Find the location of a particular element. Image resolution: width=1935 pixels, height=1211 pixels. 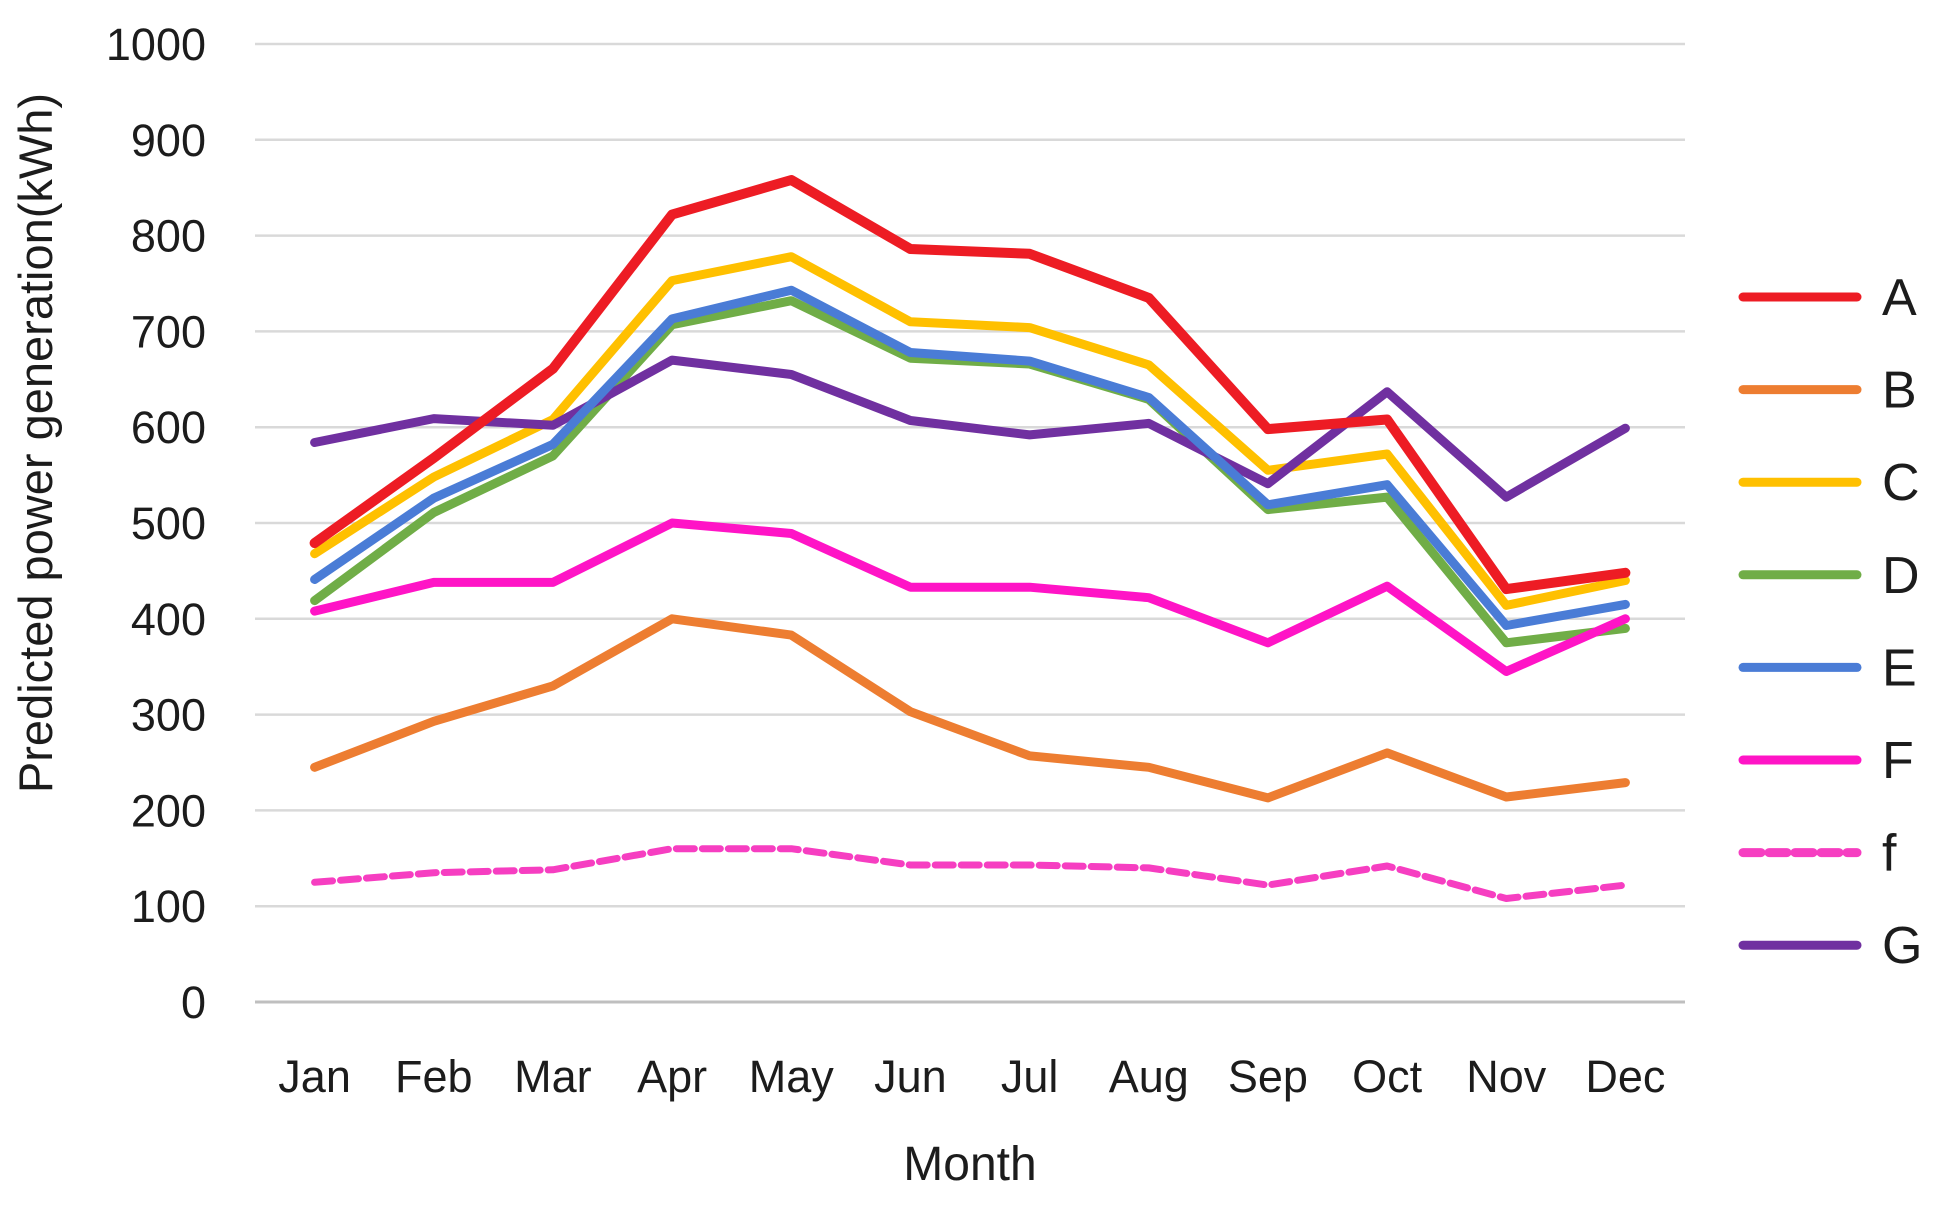

x-tick-label-Feb: Feb is located at coordinates (434, 1076).